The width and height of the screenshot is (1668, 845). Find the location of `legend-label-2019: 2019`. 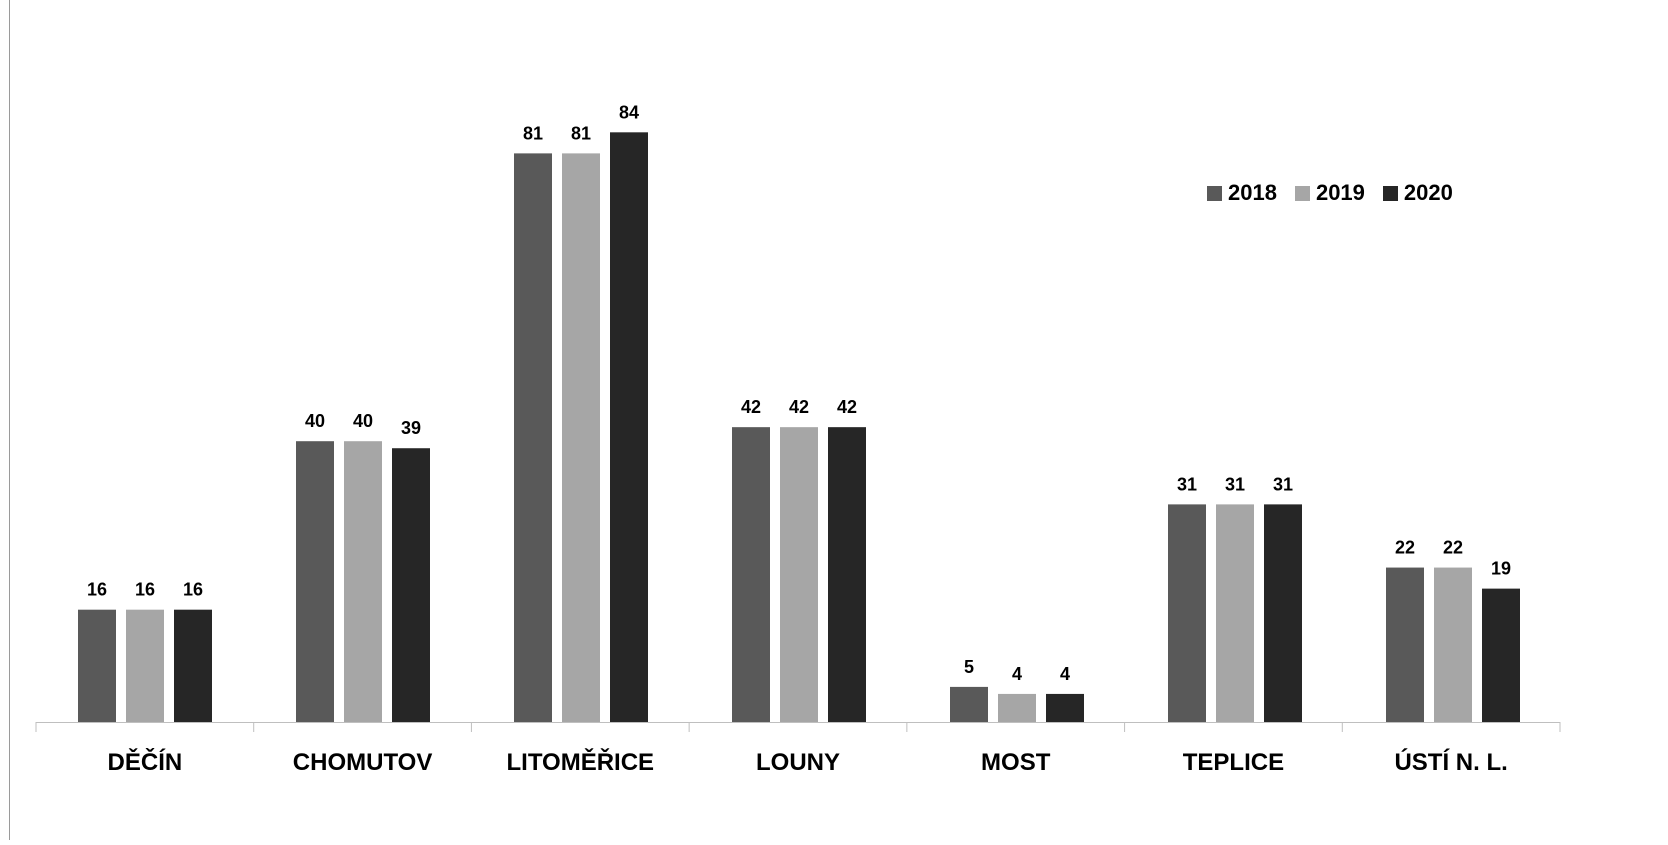

legend-label-2019: 2019 is located at coordinates (1340, 192).